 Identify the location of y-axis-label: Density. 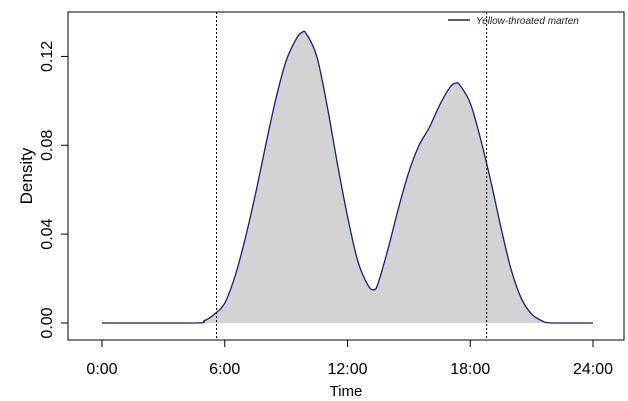
(26, 175).